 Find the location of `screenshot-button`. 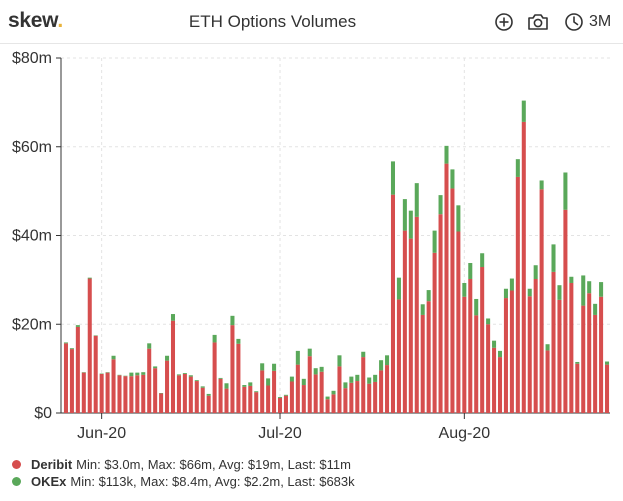

screenshot-button is located at coordinates (538, 22).